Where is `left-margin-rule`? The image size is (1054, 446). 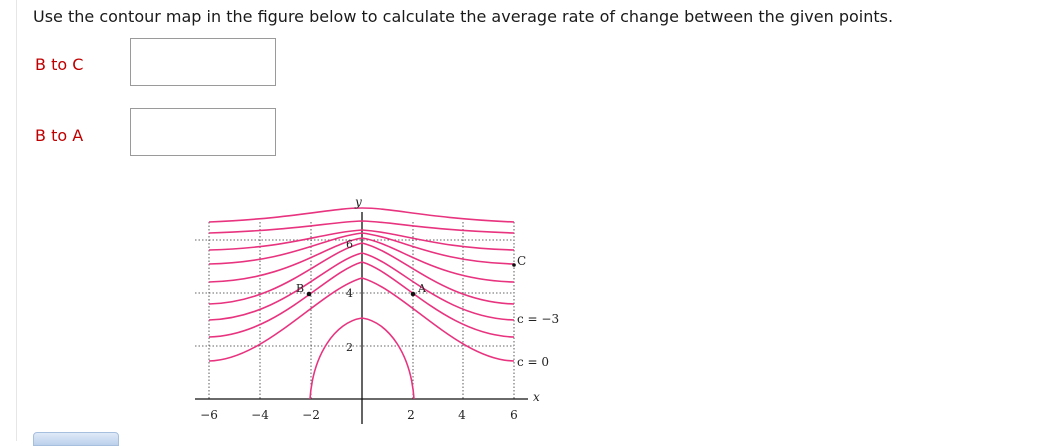
left-margin-rule is located at coordinates (16, 220).